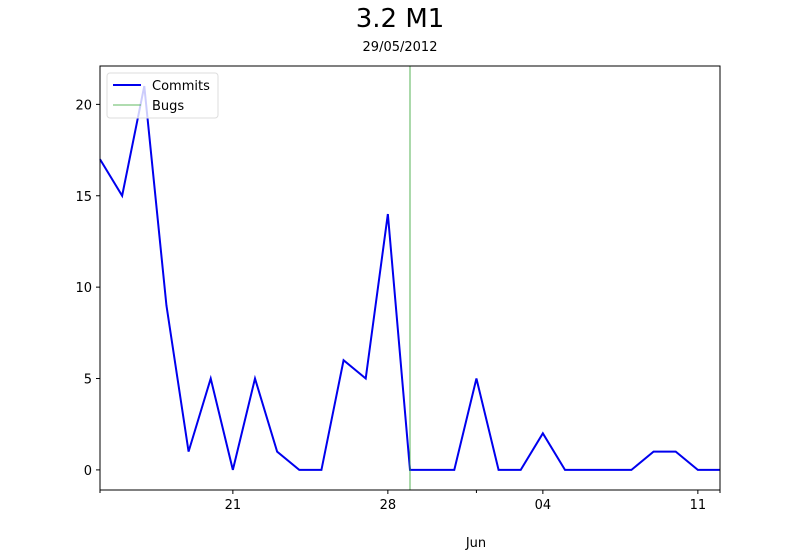 This screenshot has height=550, width=800. Describe the element at coordinates (181, 86) in the screenshot. I see `legend-label-commits: Commits` at that location.